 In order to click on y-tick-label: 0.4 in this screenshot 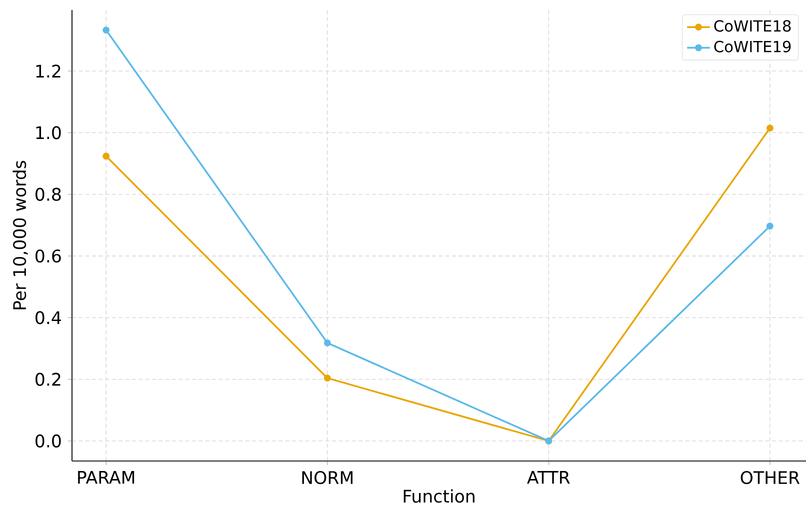, I will do `click(48, 317)`.